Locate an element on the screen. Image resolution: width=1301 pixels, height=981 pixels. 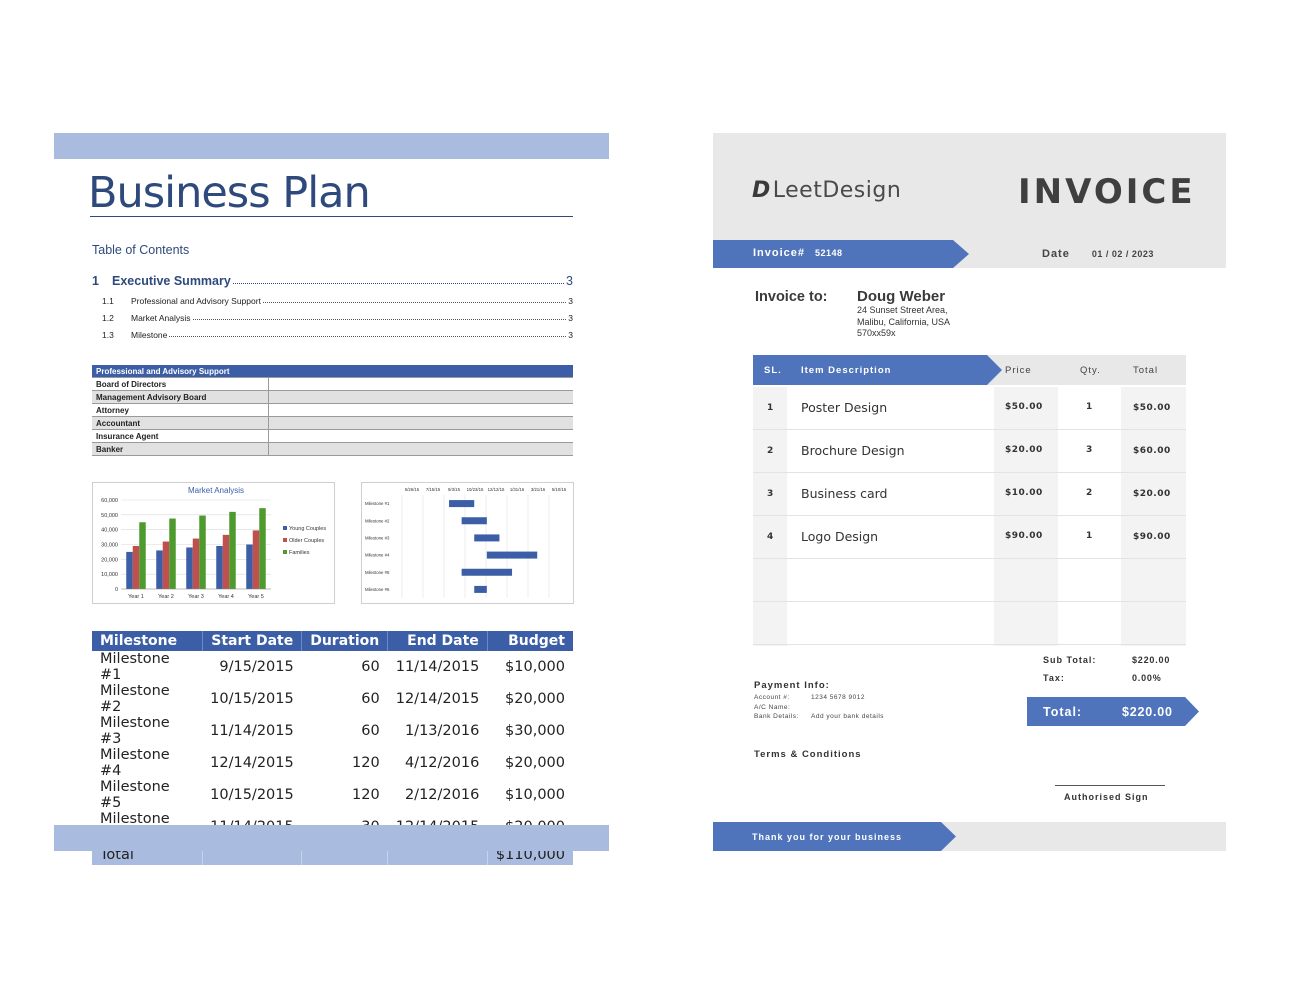
top-band is located at coordinates (331, 146).